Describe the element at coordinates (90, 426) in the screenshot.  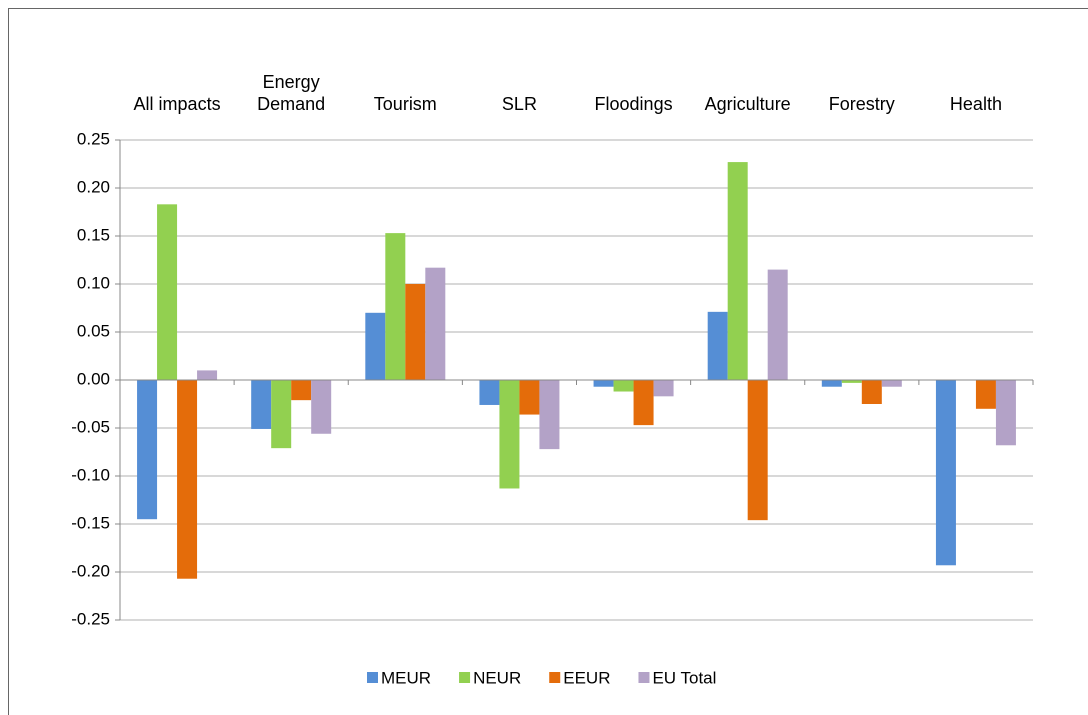
I see `y-tick-label: -0.05` at that location.